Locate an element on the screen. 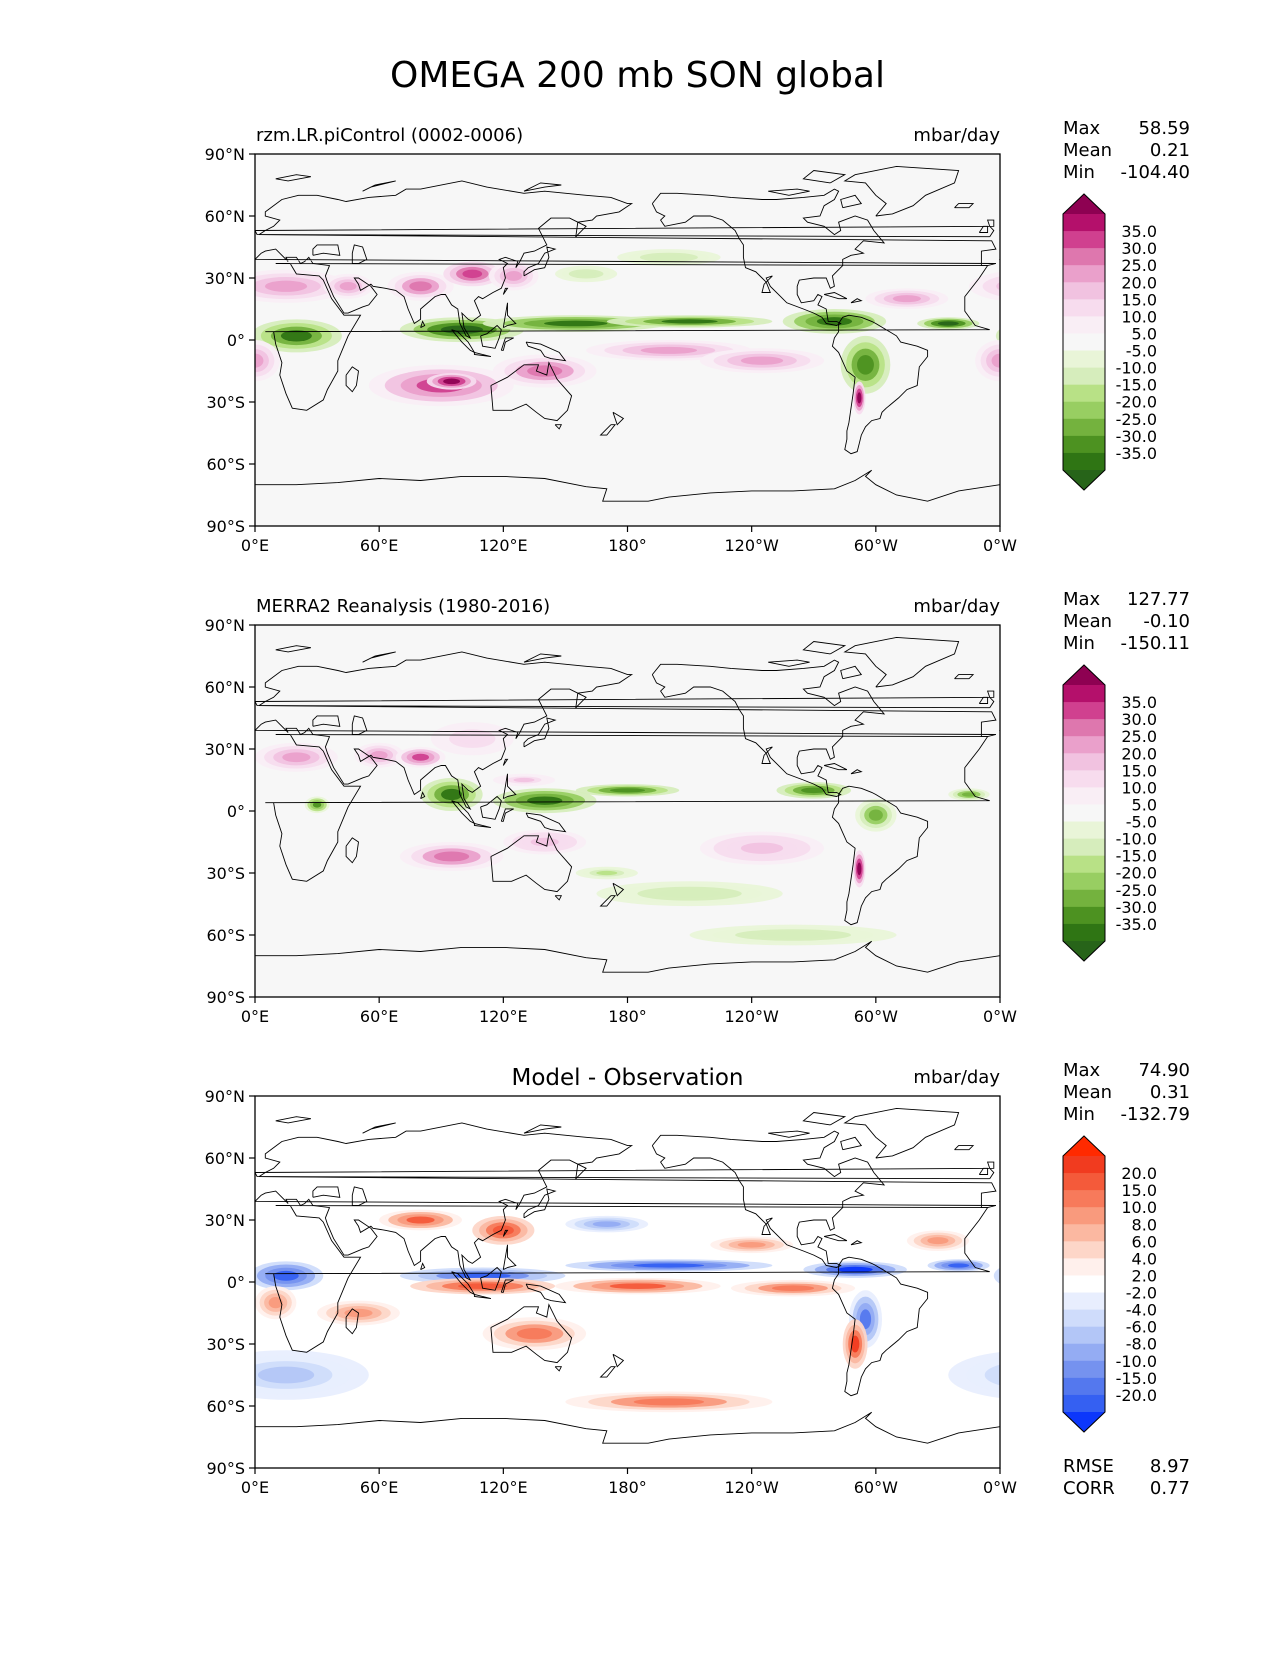 This screenshot has width=1275, height=1654. lon-tick-label: 0°E is located at coordinates (255, 1016).